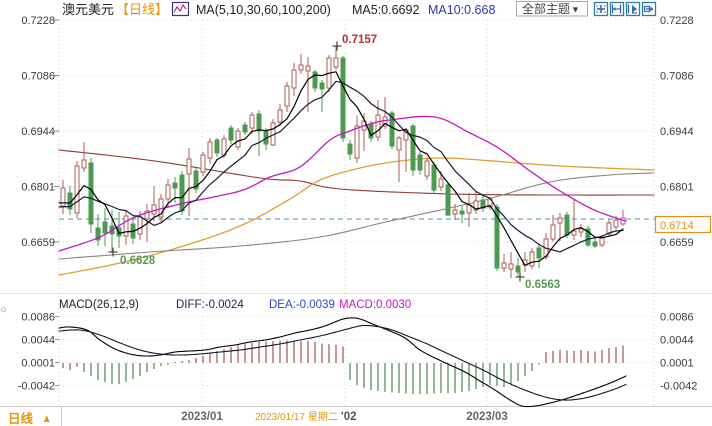 The height and width of the screenshot is (426, 712). I want to click on svg-text: 0.6628, so click(138, 261).